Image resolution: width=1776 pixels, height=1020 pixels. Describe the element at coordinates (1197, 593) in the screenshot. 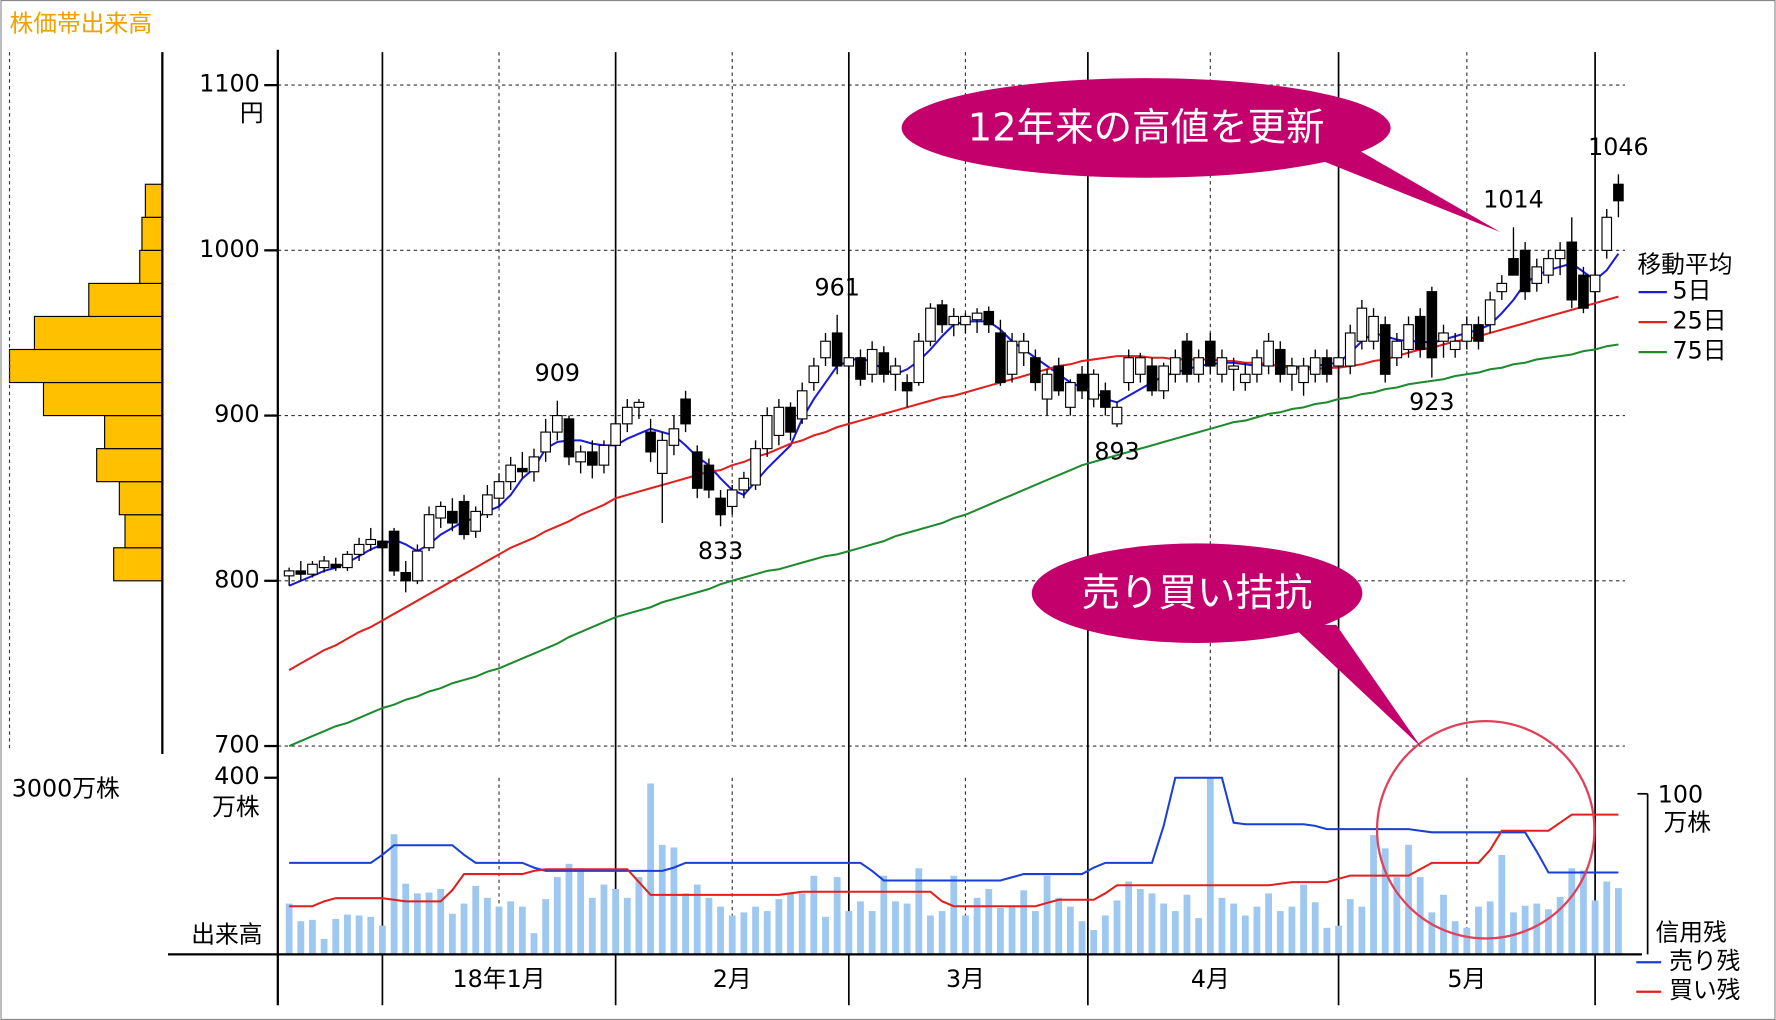

I see `callout-text: 売り買い拮抗` at that location.